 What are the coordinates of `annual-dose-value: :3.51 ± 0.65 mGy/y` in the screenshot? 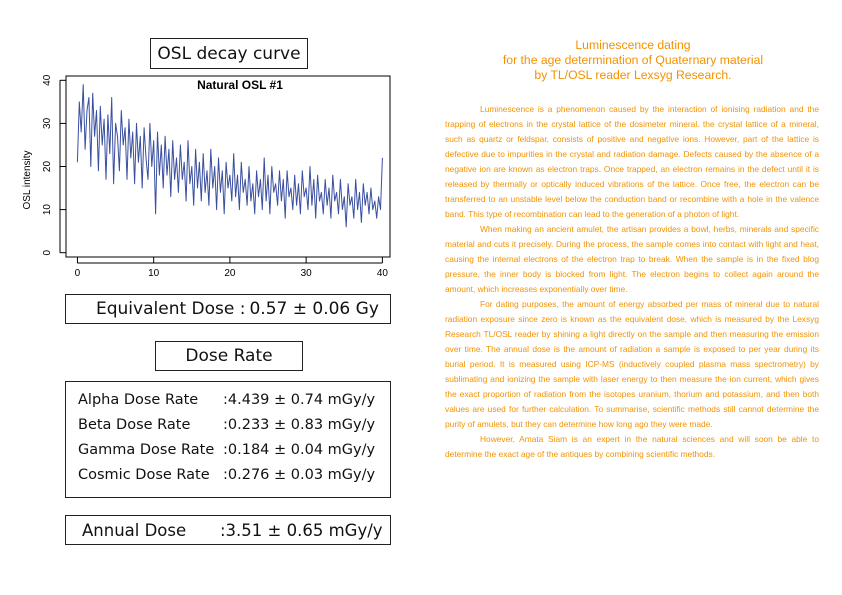 It's located at (301, 530).